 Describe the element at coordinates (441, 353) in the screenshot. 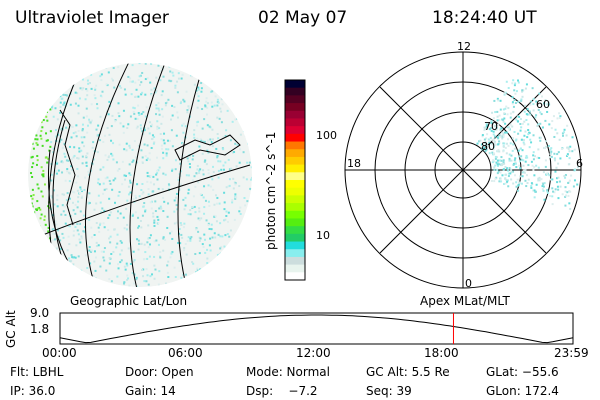

I see `xtick: 18:00` at that location.